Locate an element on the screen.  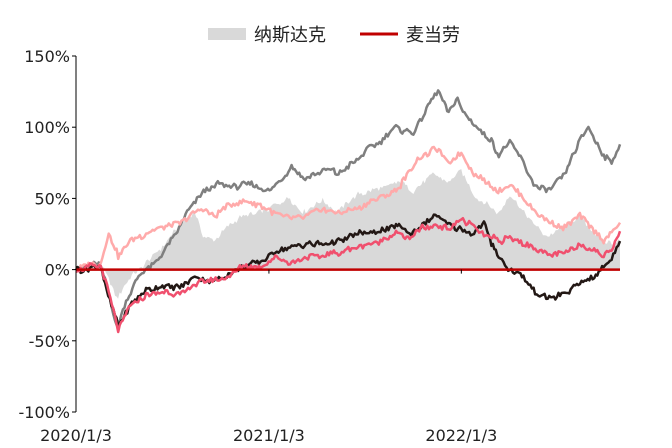
x-tick-label: 2020/1/3 is located at coordinates (76, 435).